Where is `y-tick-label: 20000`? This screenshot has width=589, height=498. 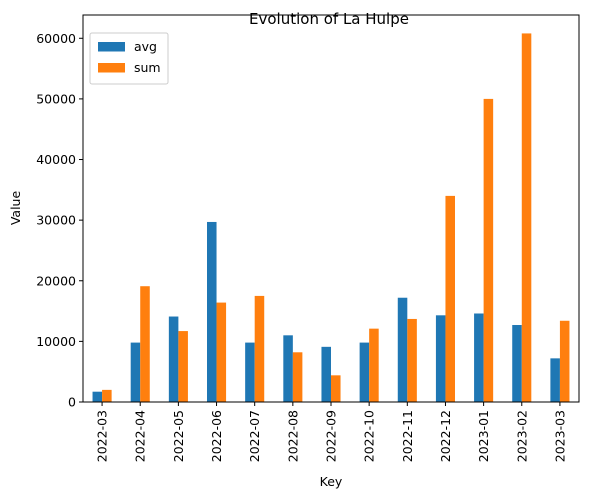
y-tick-label: 20000 is located at coordinates (56, 280).